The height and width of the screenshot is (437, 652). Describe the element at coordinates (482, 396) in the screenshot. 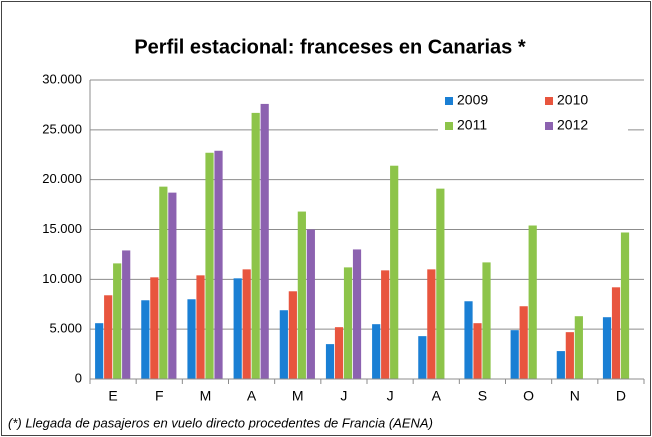

I see `x-tick-label: S` at that location.